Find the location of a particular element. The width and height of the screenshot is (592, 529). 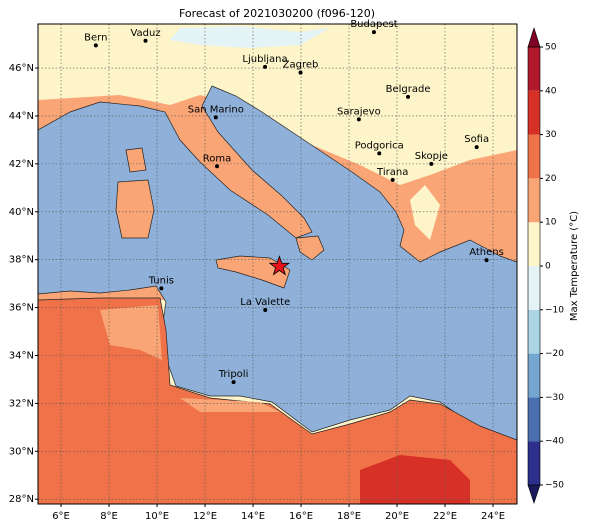

x-tick-label: 10°E is located at coordinates (157, 516).